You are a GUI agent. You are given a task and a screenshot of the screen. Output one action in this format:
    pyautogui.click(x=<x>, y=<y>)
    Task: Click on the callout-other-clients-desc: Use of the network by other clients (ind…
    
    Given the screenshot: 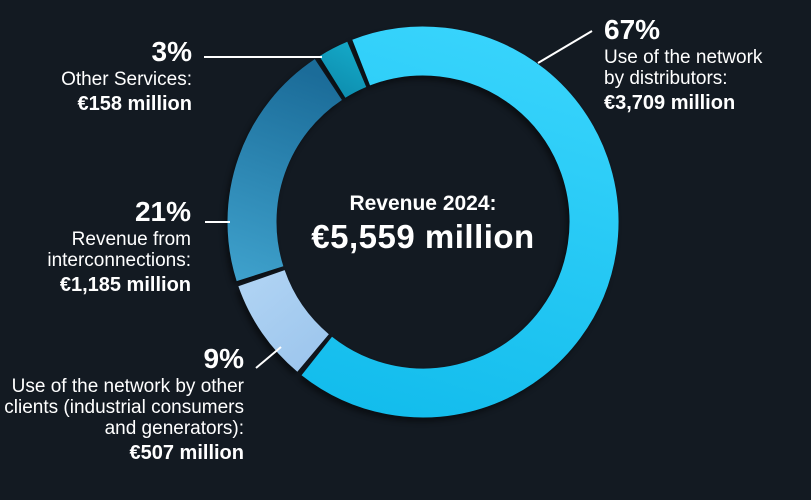 What is the action you would take?
    pyautogui.click(x=124, y=407)
    